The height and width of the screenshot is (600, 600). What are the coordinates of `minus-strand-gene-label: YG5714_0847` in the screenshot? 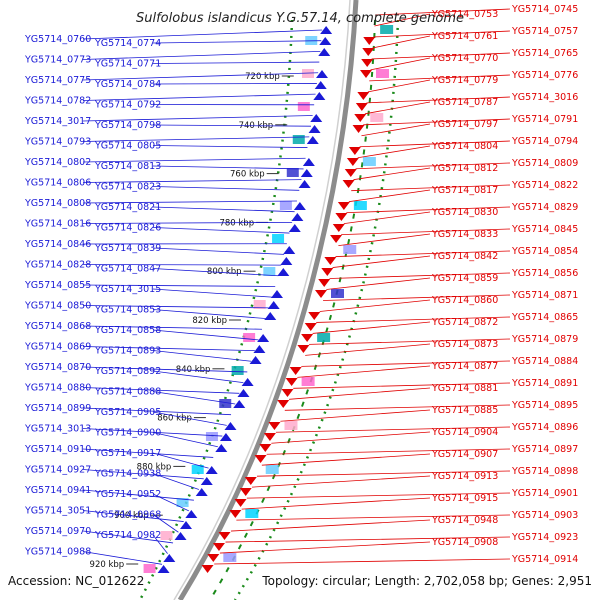 It's located at (127, 269).